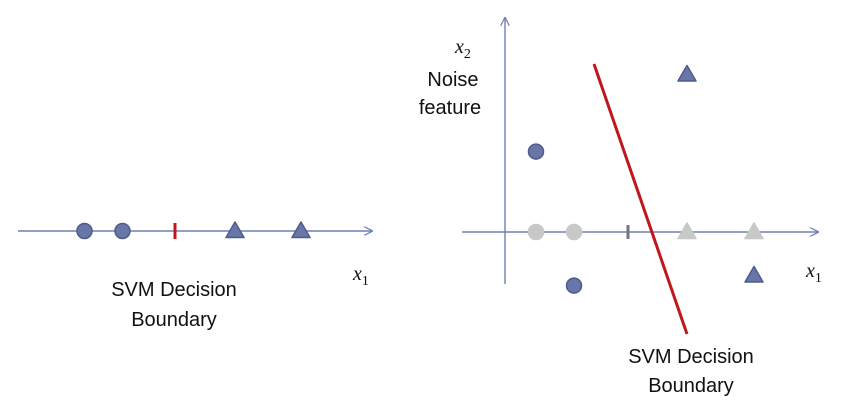 This screenshot has height=402, width=853. What do you see at coordinates (645, 231) in the screenshot?
I see `right-projected-points` at bounding box center [645, 231].